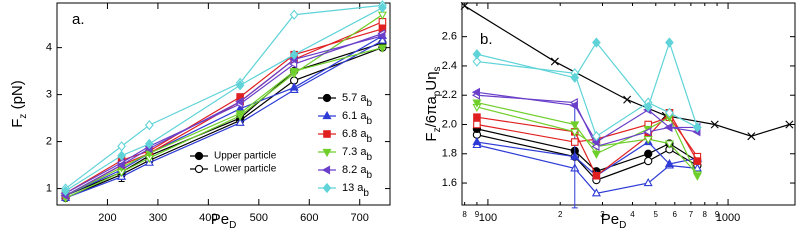  I want to click on y-tick-label: 2.4, so click(449, 66).